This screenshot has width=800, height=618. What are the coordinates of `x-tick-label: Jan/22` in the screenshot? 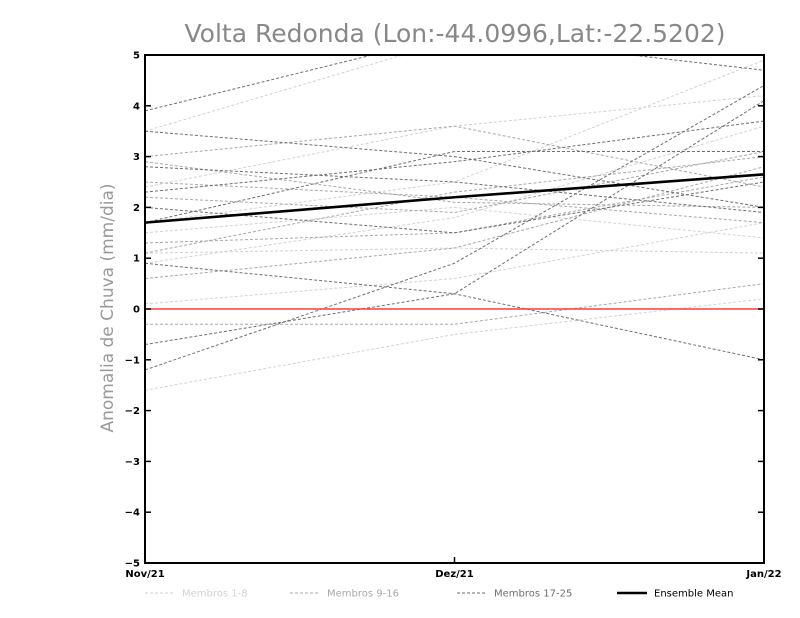 It's located at (763, 574).